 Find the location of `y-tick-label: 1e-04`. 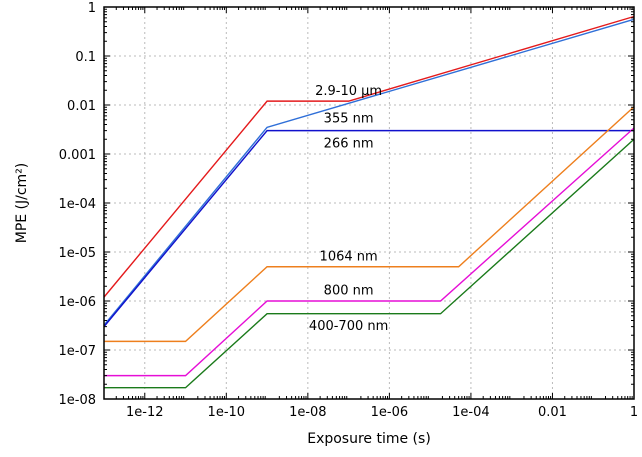

y-tick-label: 1e-04 is located at coordinates (77, 204).